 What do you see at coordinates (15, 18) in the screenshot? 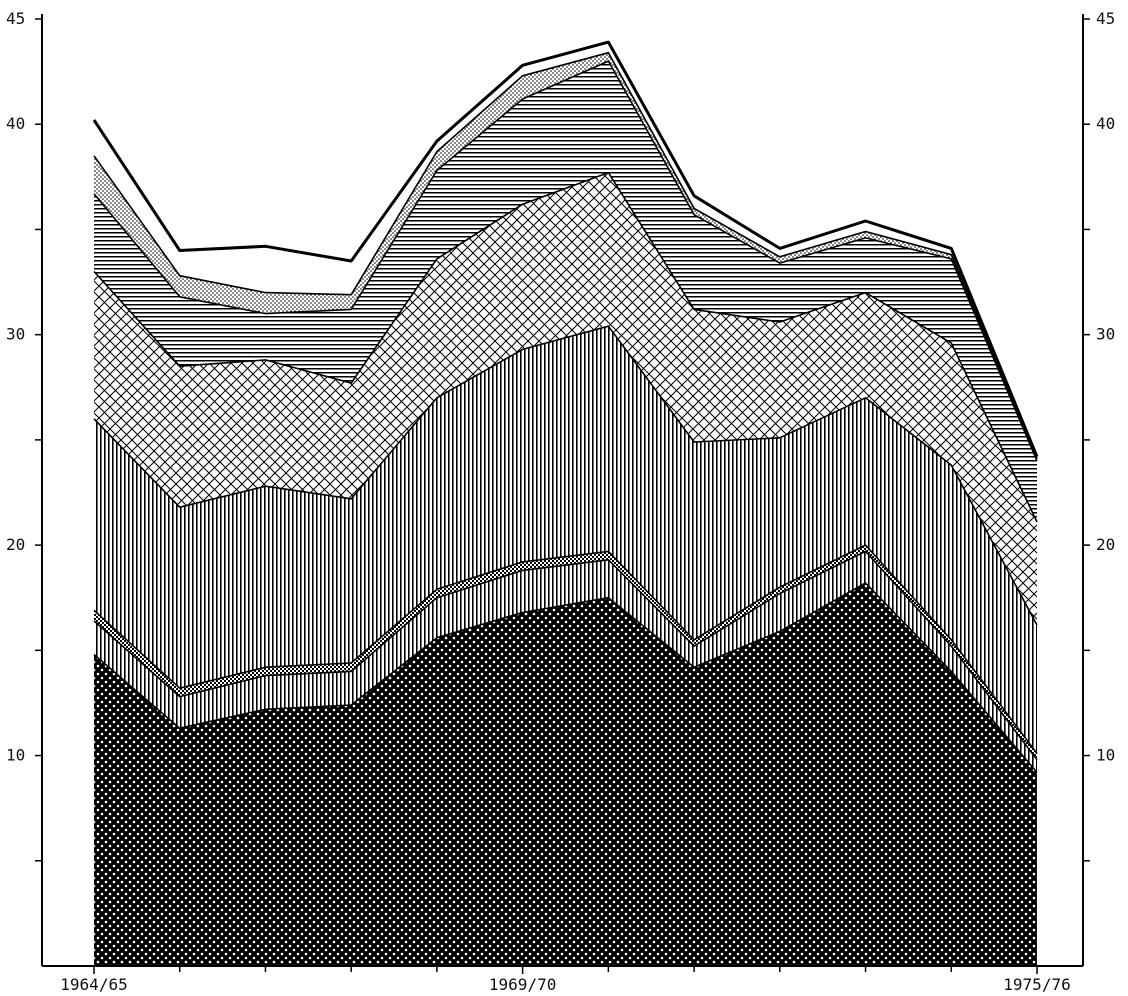
I see `y-tick-label-left-45: 45` at bounding box center [15, 18].